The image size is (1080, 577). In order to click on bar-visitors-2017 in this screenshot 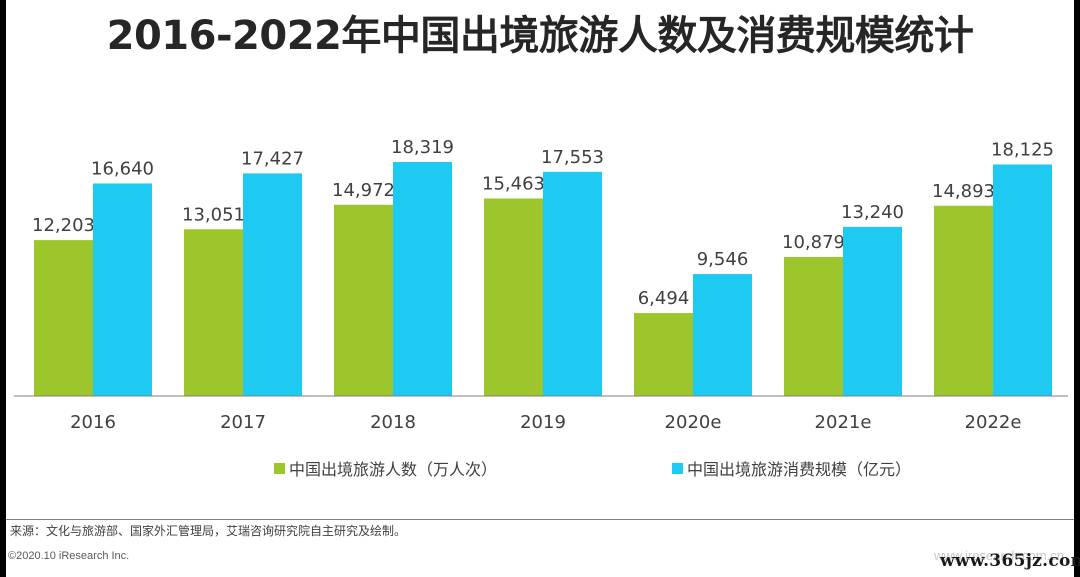, I will do `click(213, 312)`.